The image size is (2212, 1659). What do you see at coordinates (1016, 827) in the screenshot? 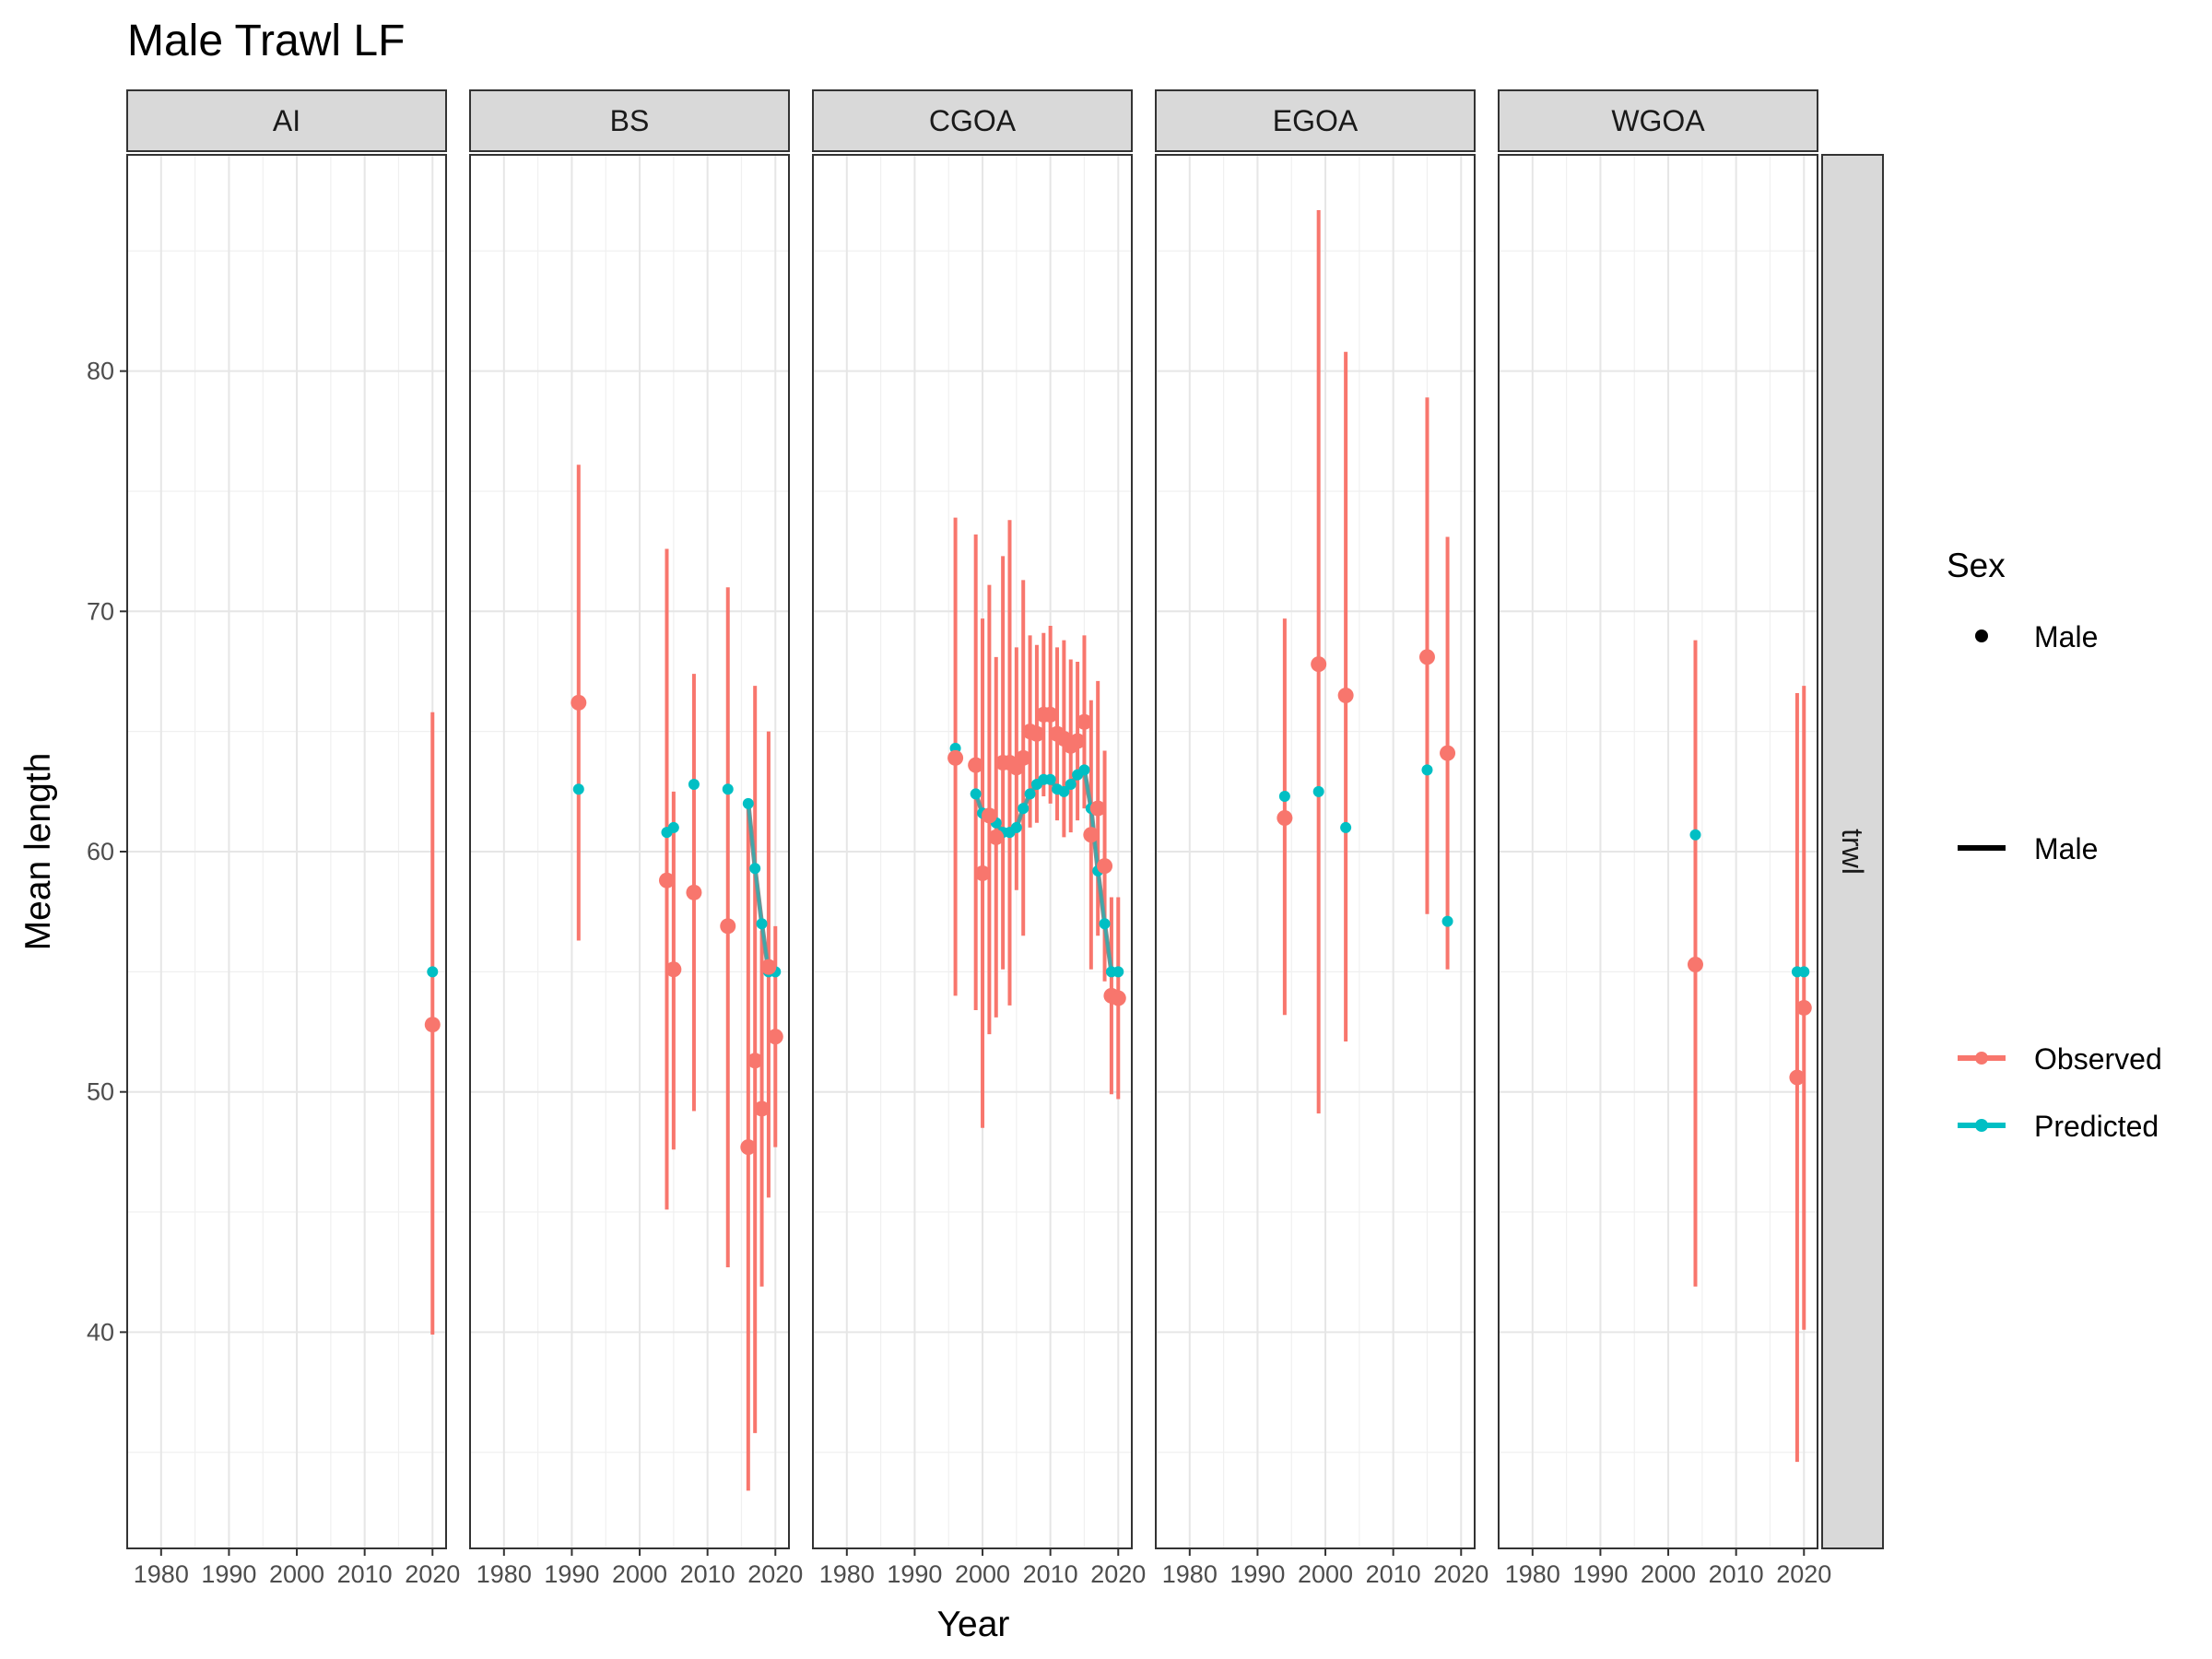
I see `predicted-point-cgoa-2005` at bounding box center [1016, 827].